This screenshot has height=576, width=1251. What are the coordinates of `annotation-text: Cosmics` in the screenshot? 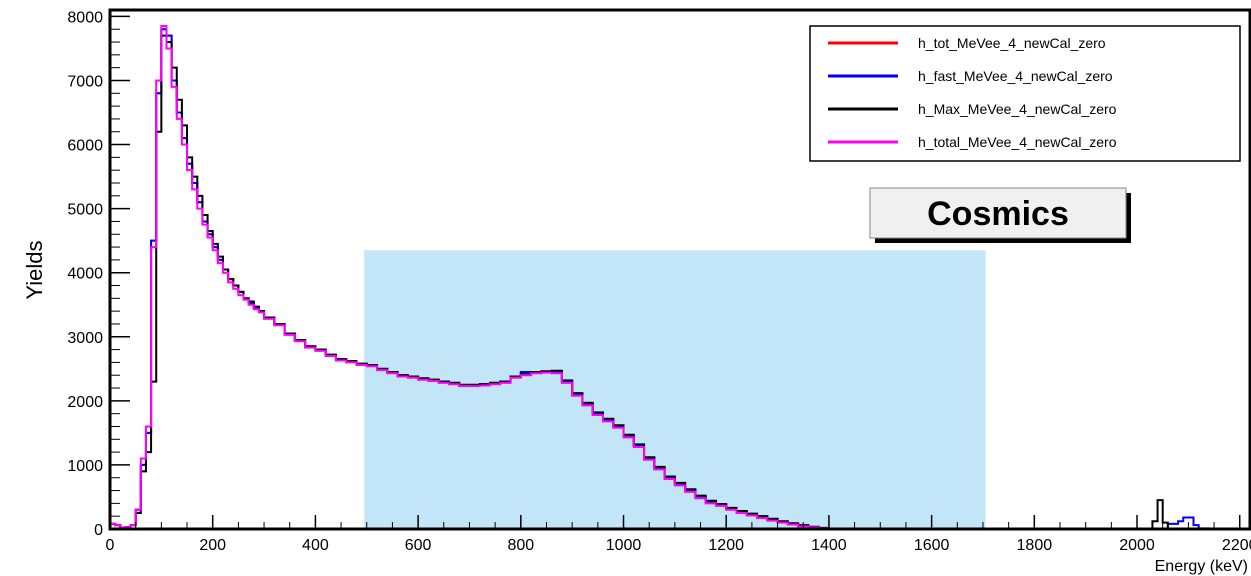 It's located at (998, 214).